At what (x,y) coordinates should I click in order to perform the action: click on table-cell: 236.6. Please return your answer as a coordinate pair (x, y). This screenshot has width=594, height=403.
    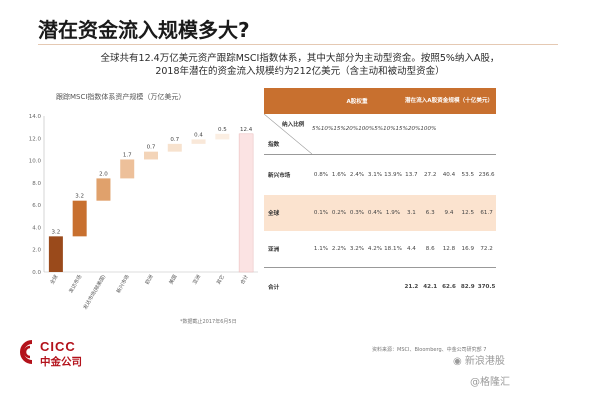
    Looking at the image, I should click on (486, 175).